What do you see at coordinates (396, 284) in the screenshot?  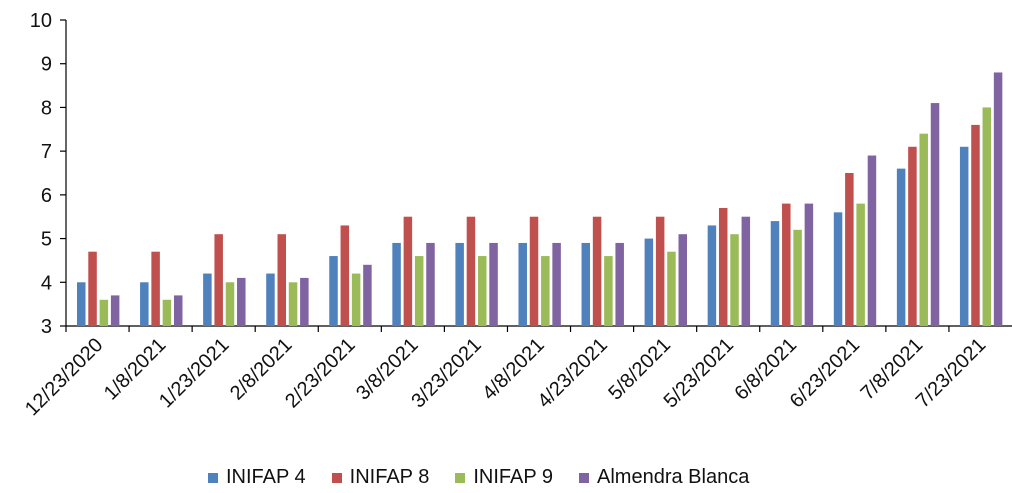 I see `bar-inifap-4-3/8/2021` at bounding box center [396, 284].